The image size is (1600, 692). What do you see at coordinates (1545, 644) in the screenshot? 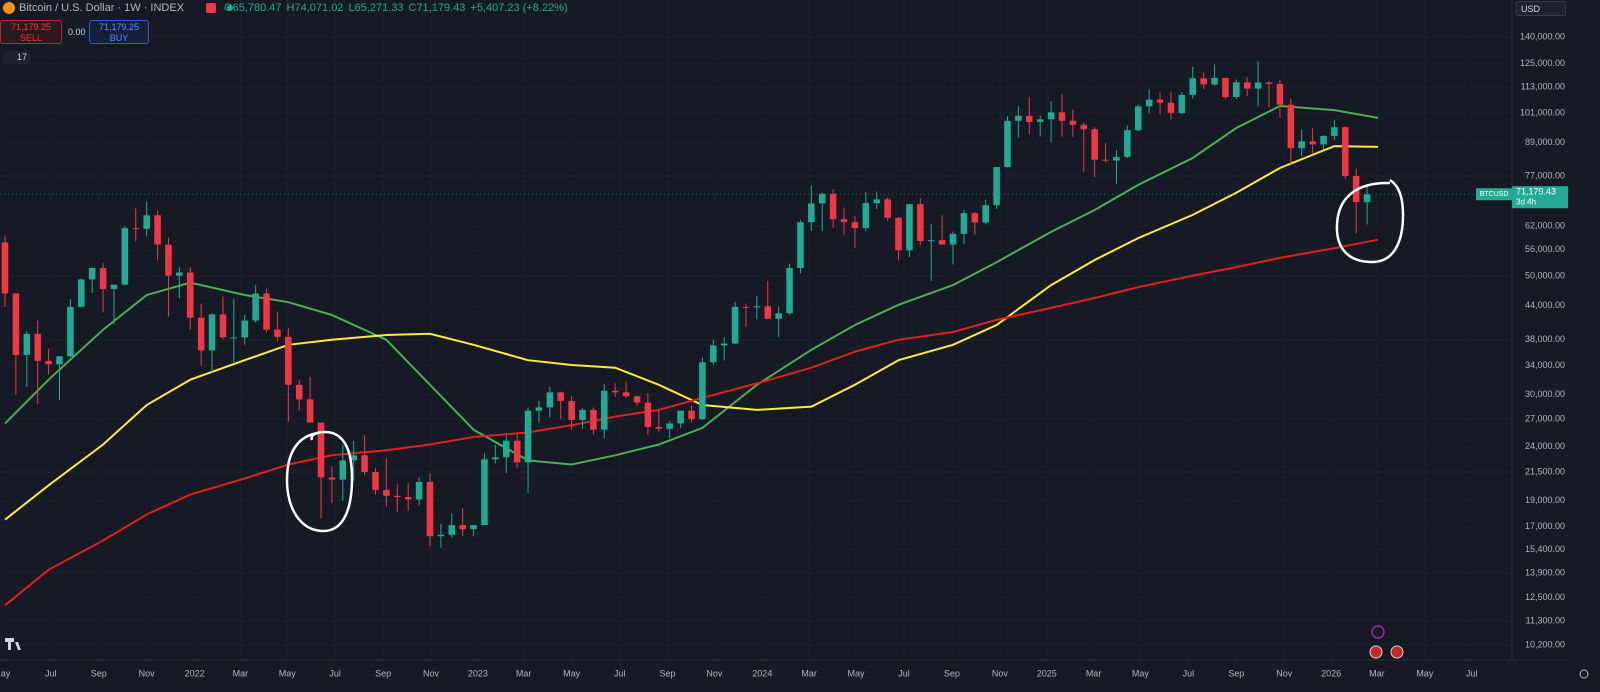
I see `y-tick-label: 10,200.00` at bounding box center [1545, 644].